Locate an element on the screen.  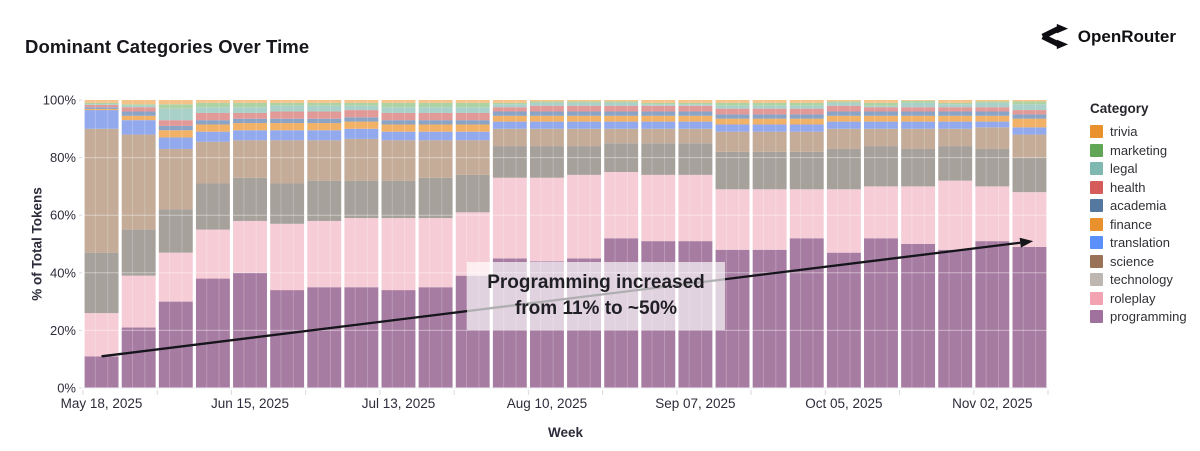
x-tick-label: Oct 05, 2025 is located at coordinates (843, 403).